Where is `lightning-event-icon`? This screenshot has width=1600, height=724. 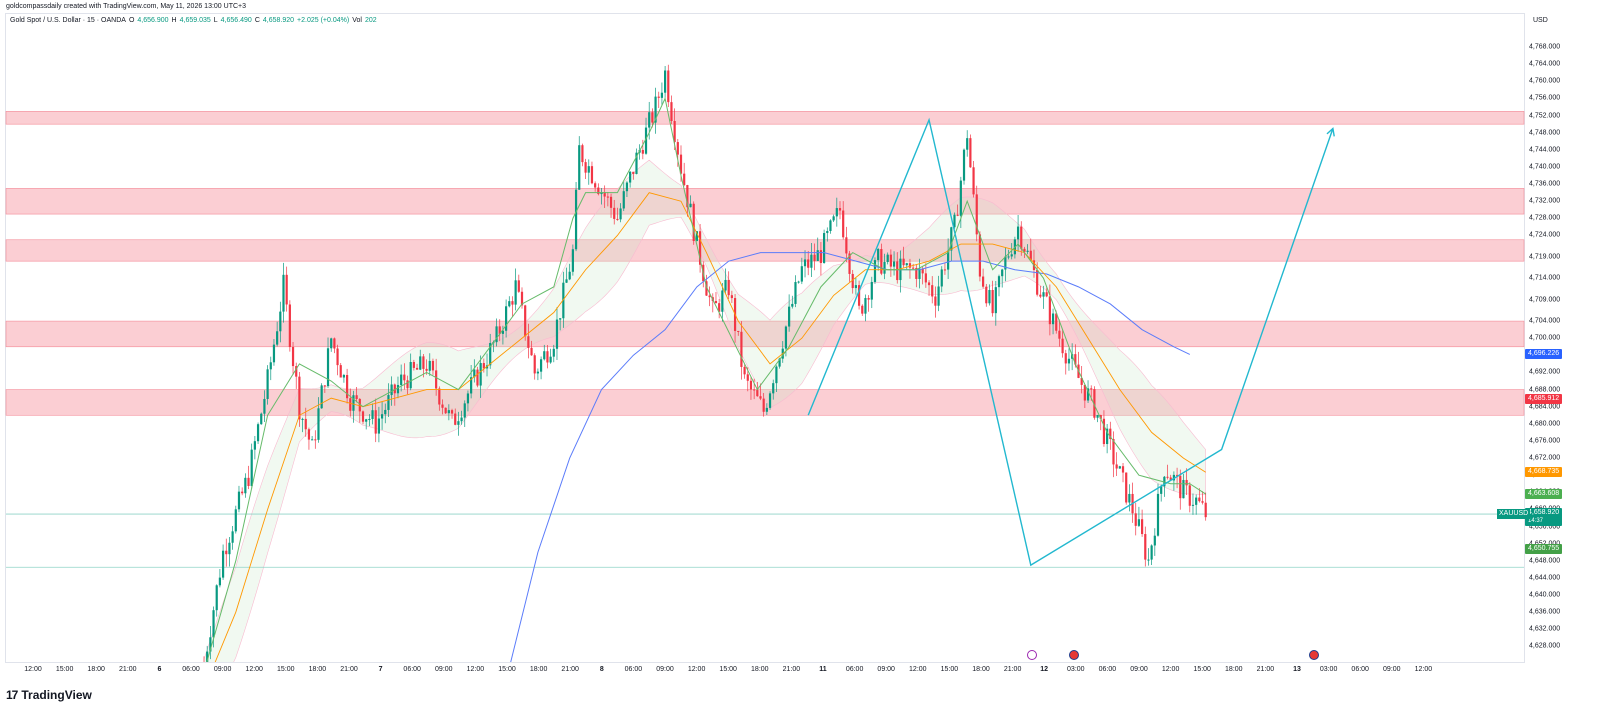
lightning-event-icon is located at coordinates (1032, 655).